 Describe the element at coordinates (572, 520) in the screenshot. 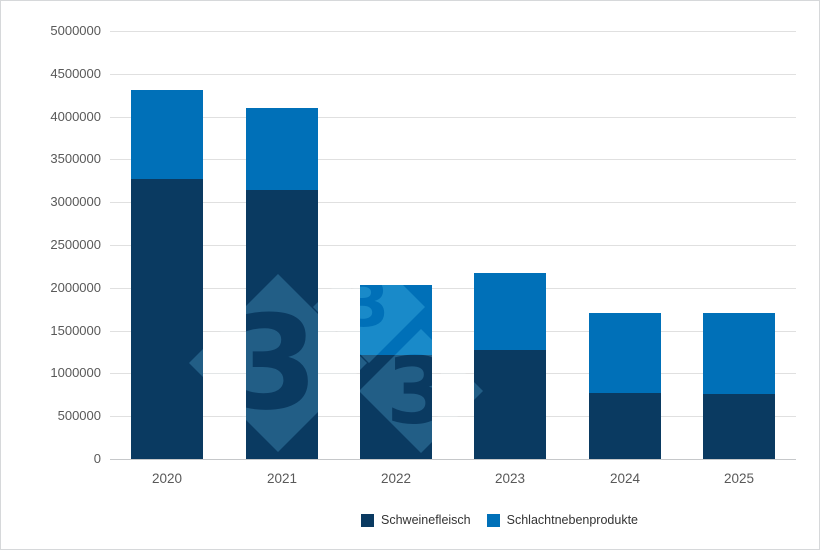

I see `legend-label-schlachtnebenprodukte: Schlachtnebenprodukte` at that location.